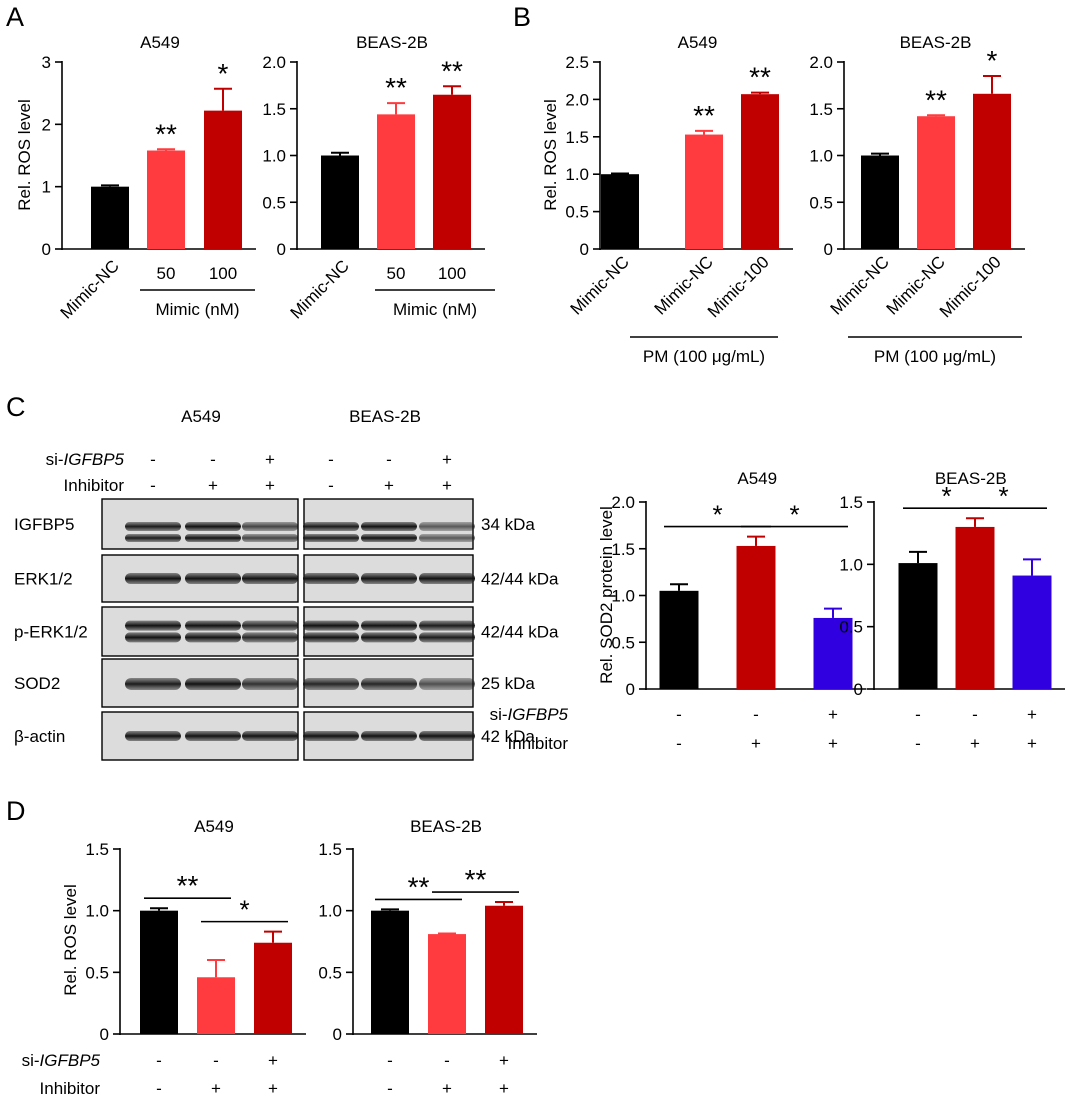 The image size is (1065, 1102). I want to click on x-category-label: 50, so click(166, 273).